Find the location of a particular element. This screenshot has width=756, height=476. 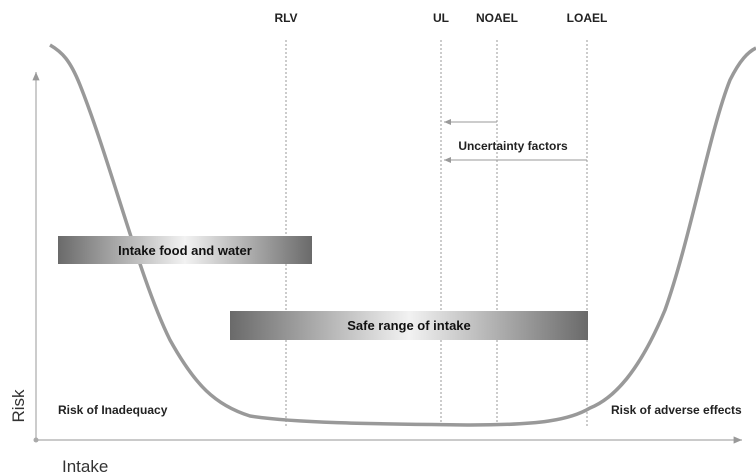

y-axis-label: Risk is located at coordinates (18, 406).